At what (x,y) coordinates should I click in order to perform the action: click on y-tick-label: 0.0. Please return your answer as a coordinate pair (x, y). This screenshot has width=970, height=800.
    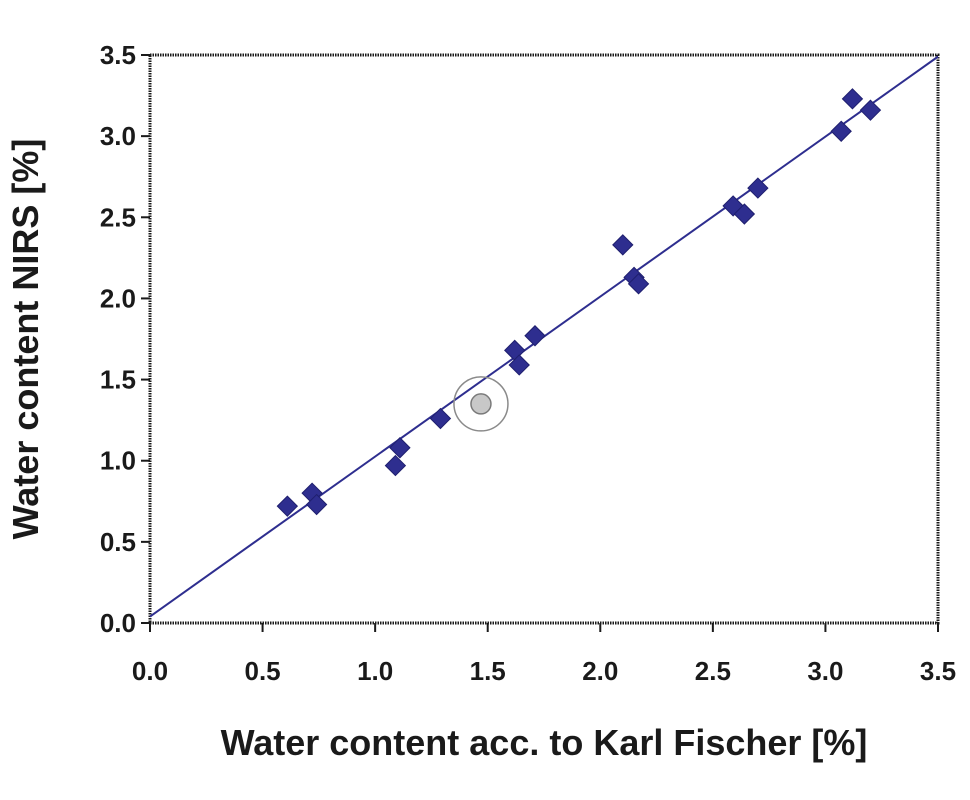
    Looking at the image, I should click on (118, 623).